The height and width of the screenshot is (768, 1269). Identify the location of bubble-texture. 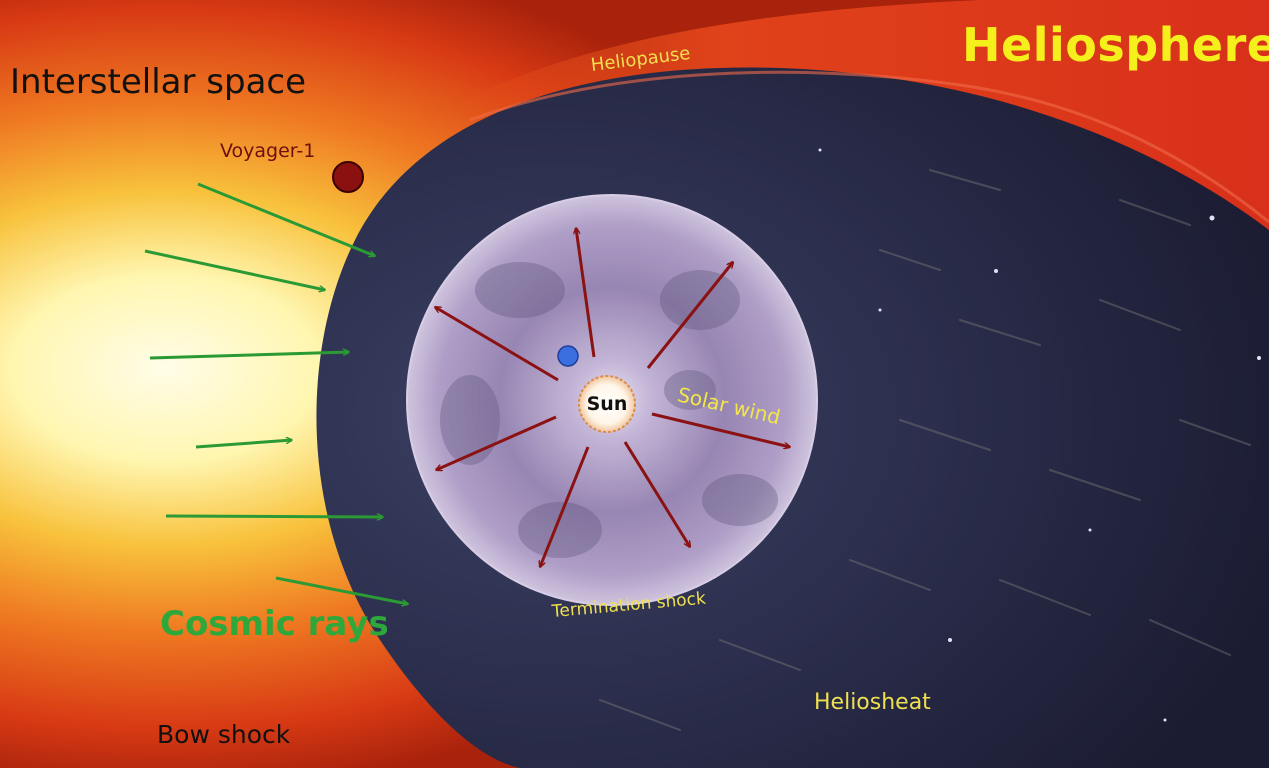
(609, 410).